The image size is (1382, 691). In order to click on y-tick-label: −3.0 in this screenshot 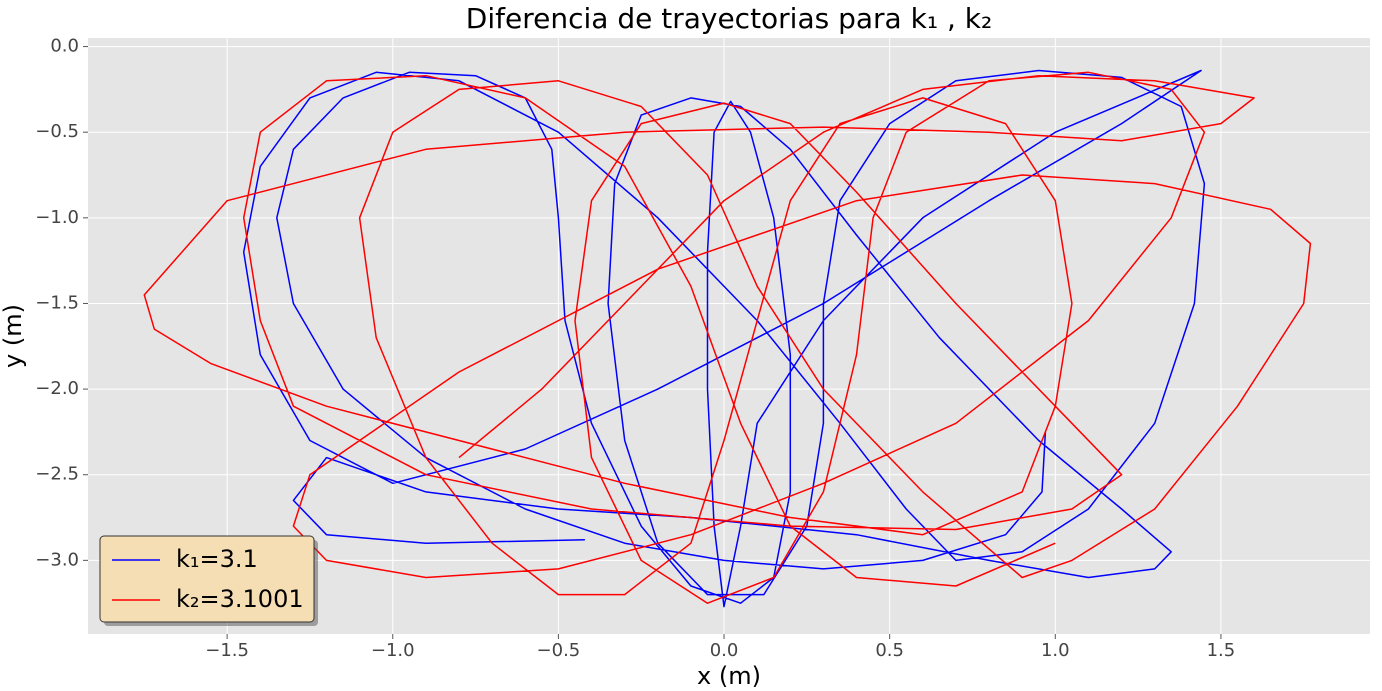, I will do `click(57, 559)`.